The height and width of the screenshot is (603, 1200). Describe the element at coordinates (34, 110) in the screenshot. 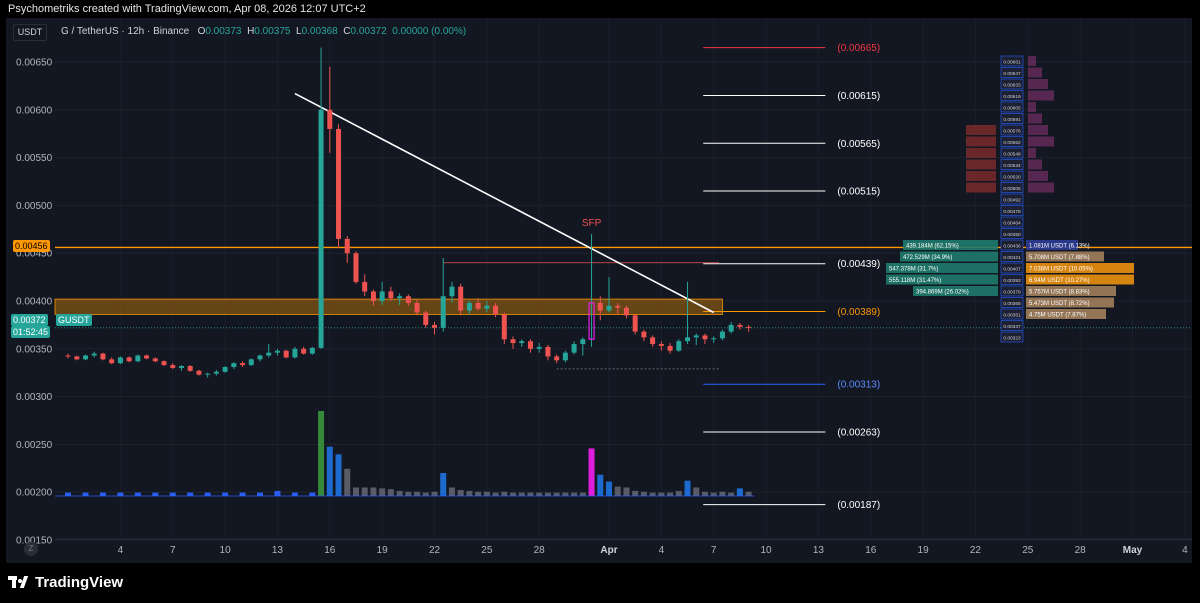

I see `y-tick-label: 0.00600` at that location.